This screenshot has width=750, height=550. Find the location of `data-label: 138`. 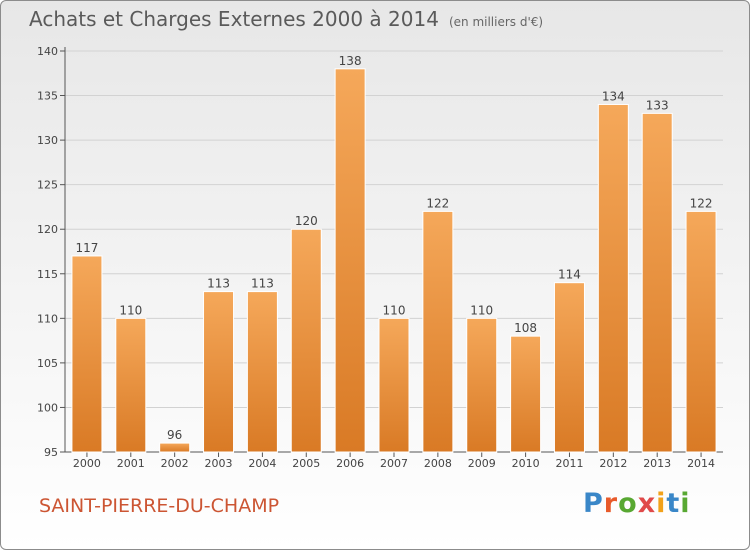

data-label: 138 is located at coordinates (350, 61).